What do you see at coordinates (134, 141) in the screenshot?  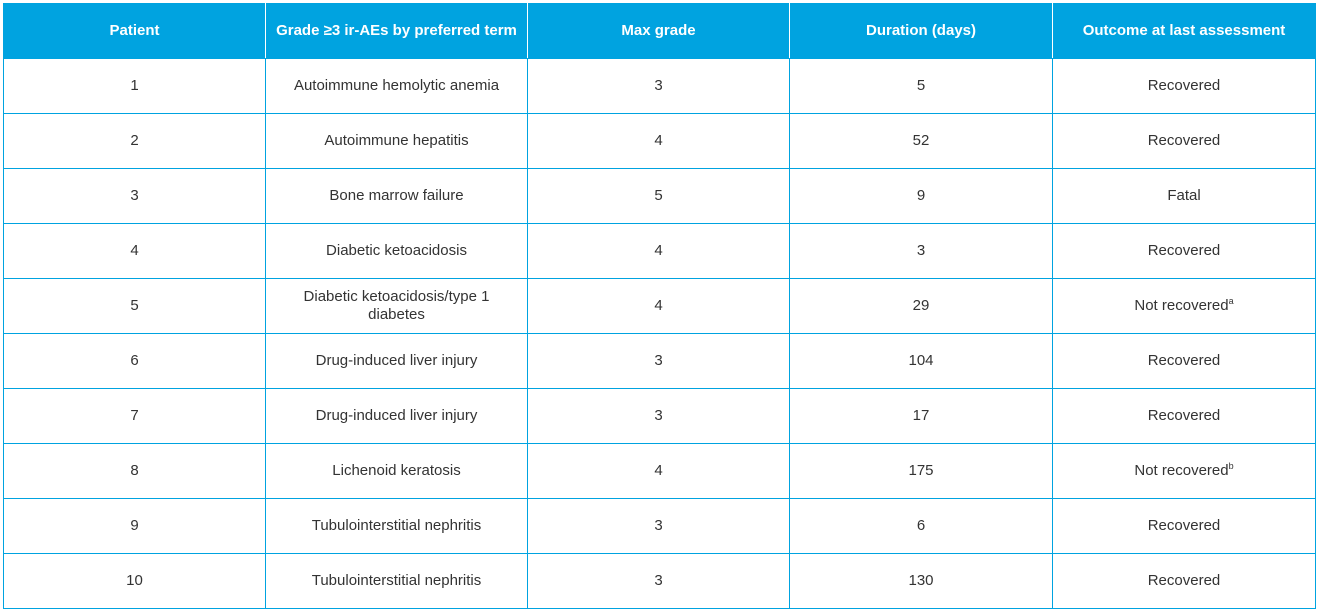 I see `cell-patient: 2` at bounding box center [134, 141].